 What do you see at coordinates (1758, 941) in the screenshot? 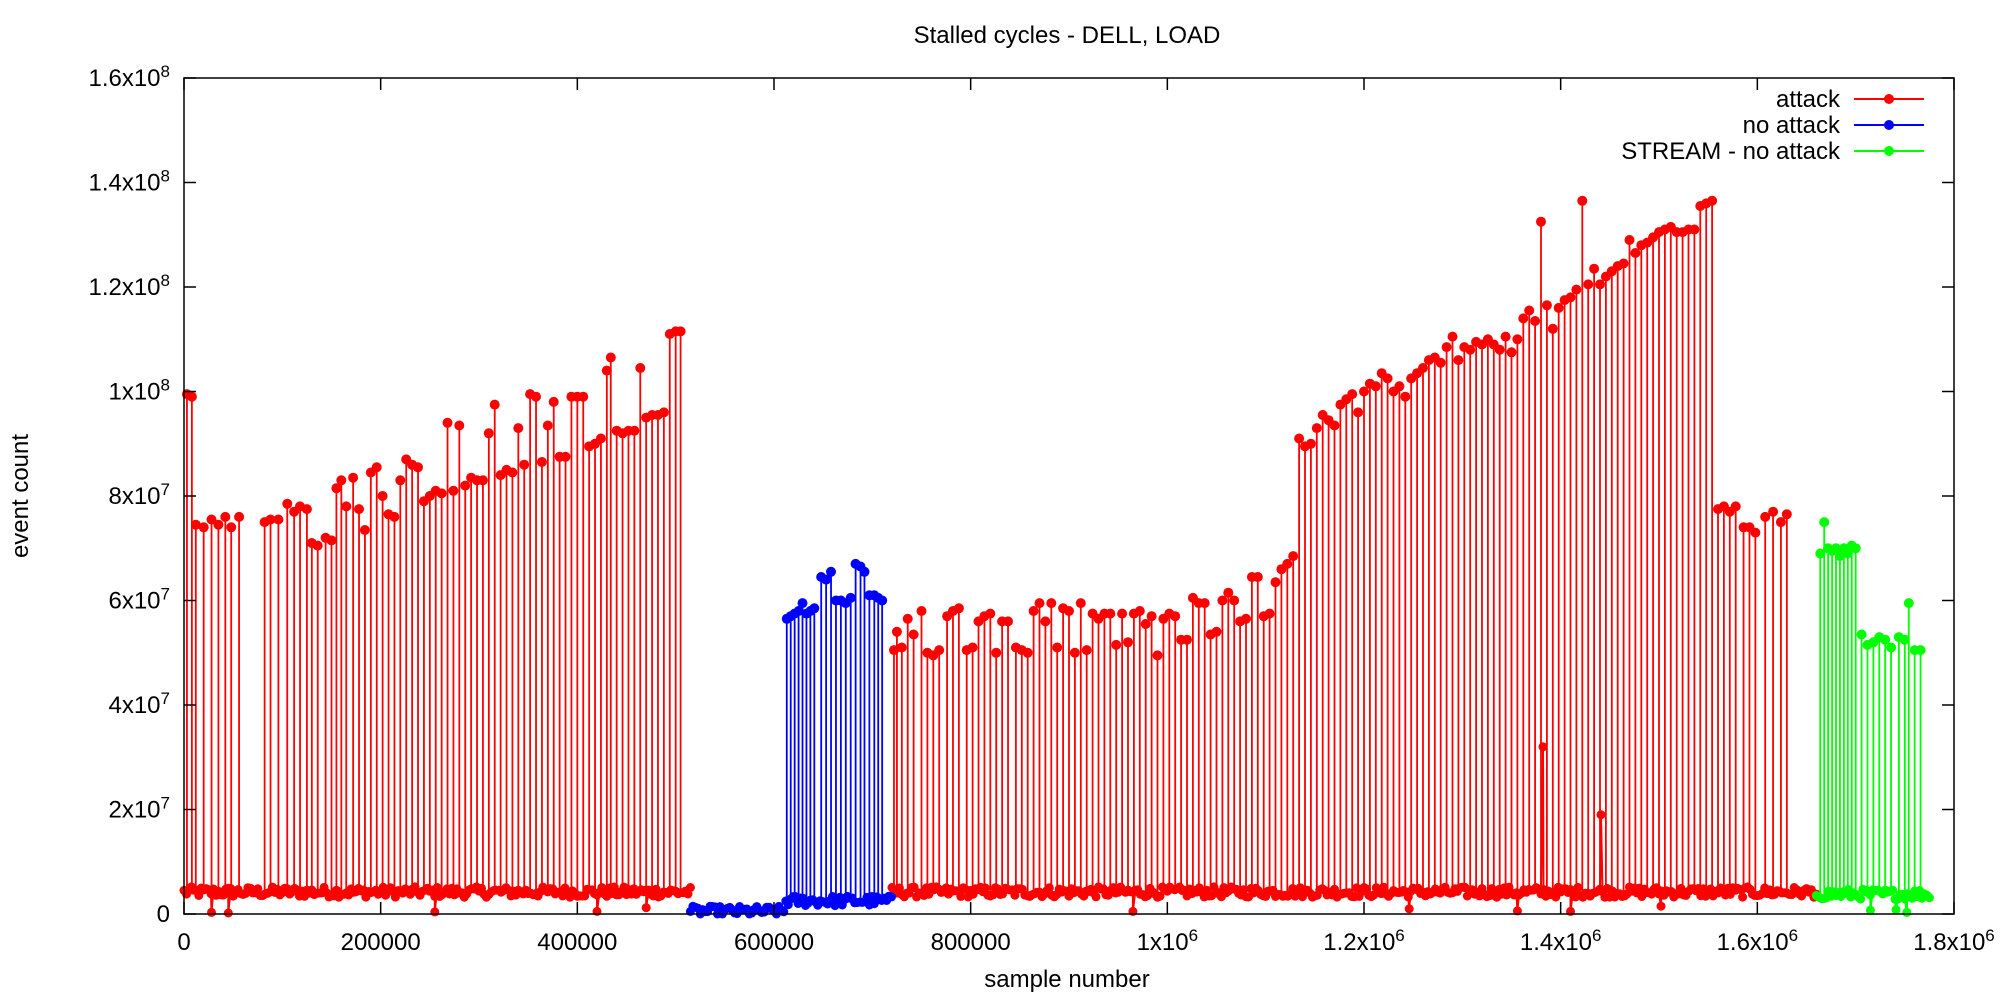
I see `x-tick-label: 1.6x10⁶` at bounding box center [1758, 941].